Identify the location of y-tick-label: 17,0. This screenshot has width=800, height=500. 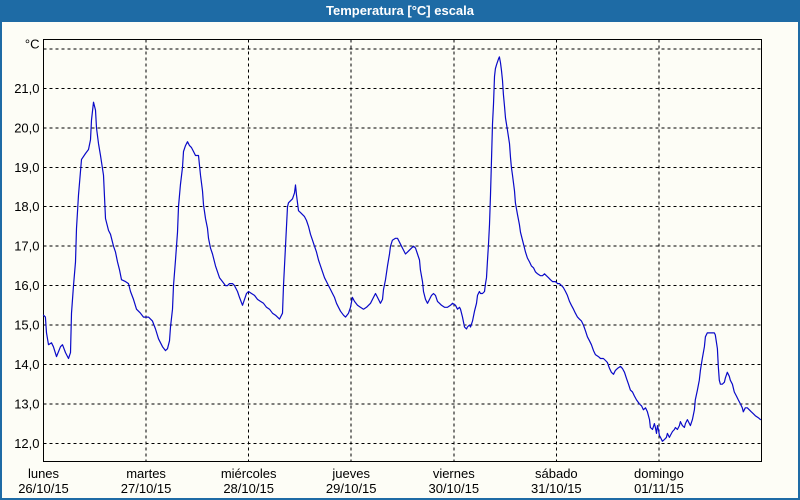
(26, 246).